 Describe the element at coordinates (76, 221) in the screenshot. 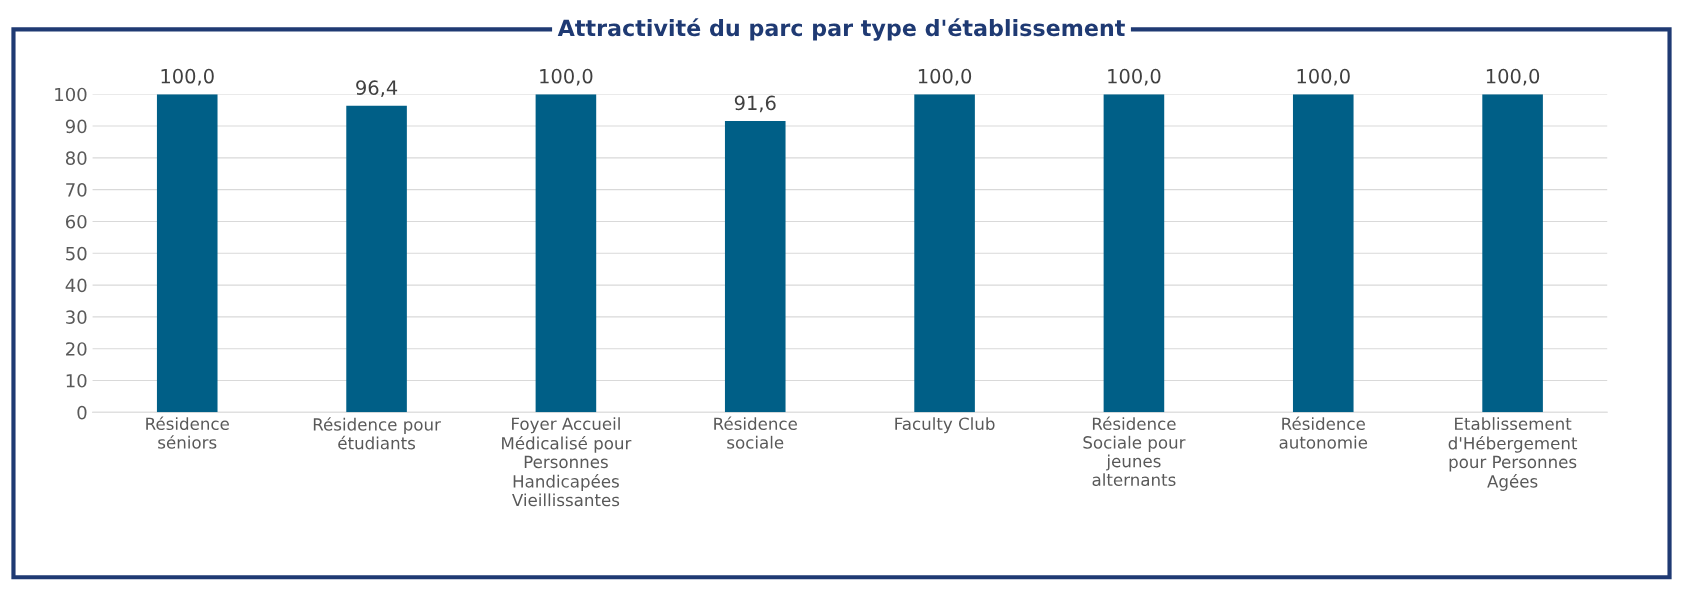

I see `y-tick-label: 60` at that location.